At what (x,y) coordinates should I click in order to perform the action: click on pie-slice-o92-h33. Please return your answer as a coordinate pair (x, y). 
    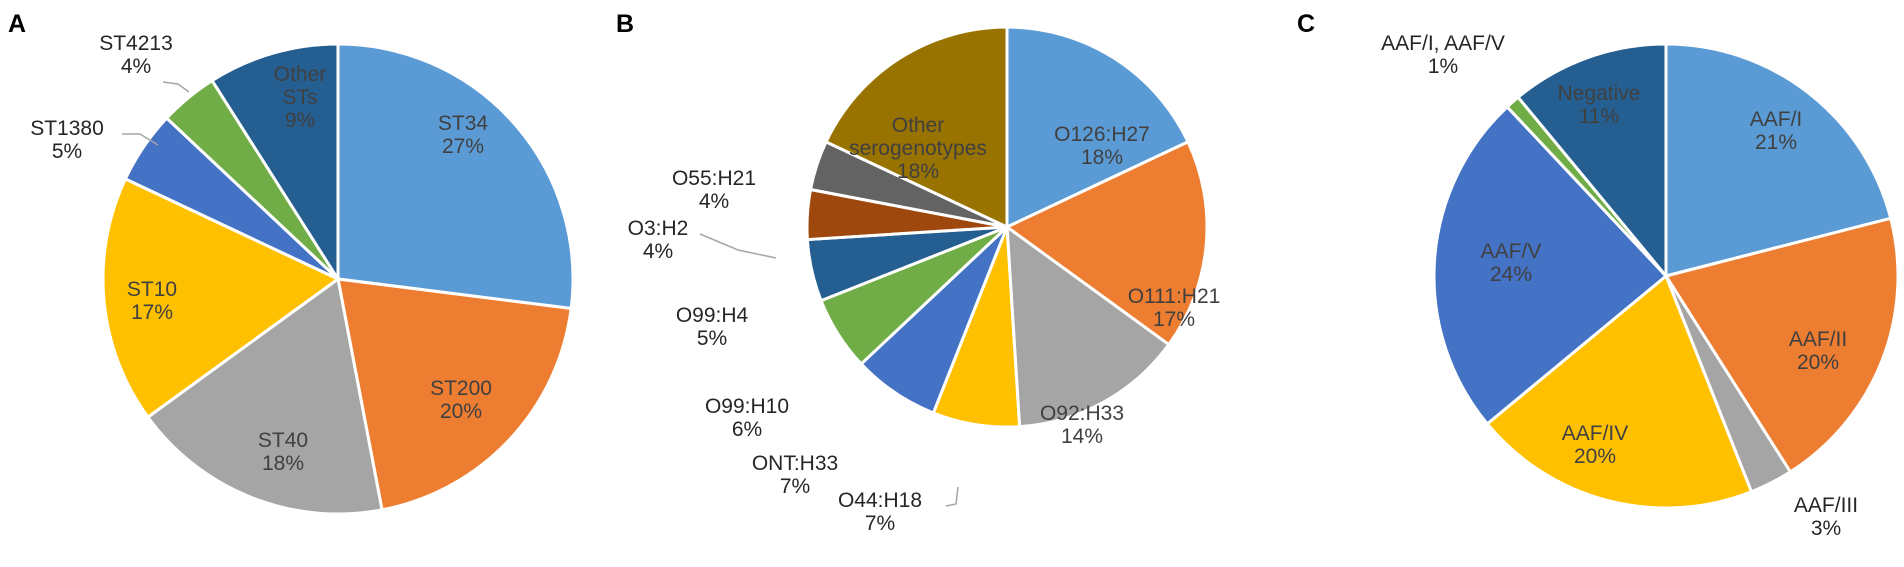
    Looking at the image, I should click on (1088, 326).